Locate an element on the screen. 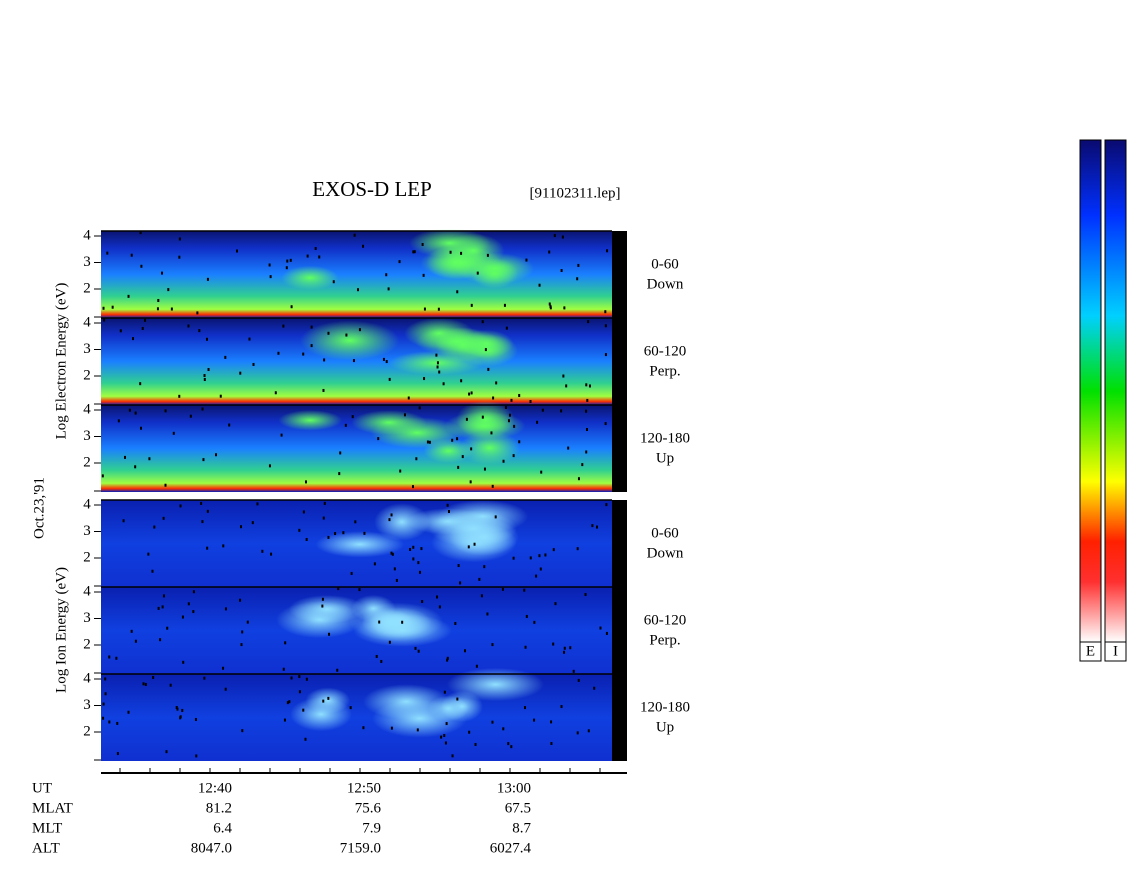  row-value: 6.4 is located at coordinates (222, 828).